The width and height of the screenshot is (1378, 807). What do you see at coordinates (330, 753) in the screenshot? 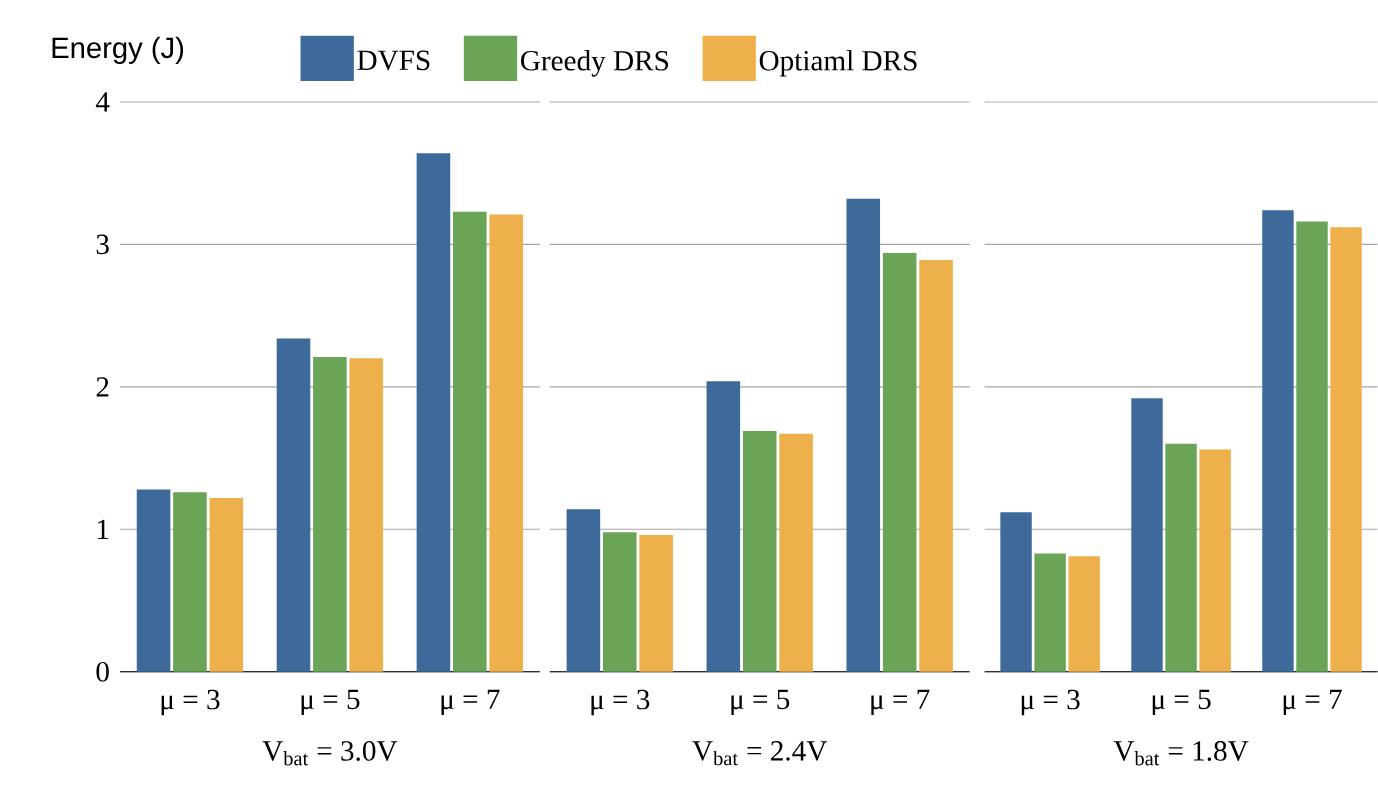
I see `x-axis-title: V$_{bat}$ = 3.0V` at bounding box center [330, 753].